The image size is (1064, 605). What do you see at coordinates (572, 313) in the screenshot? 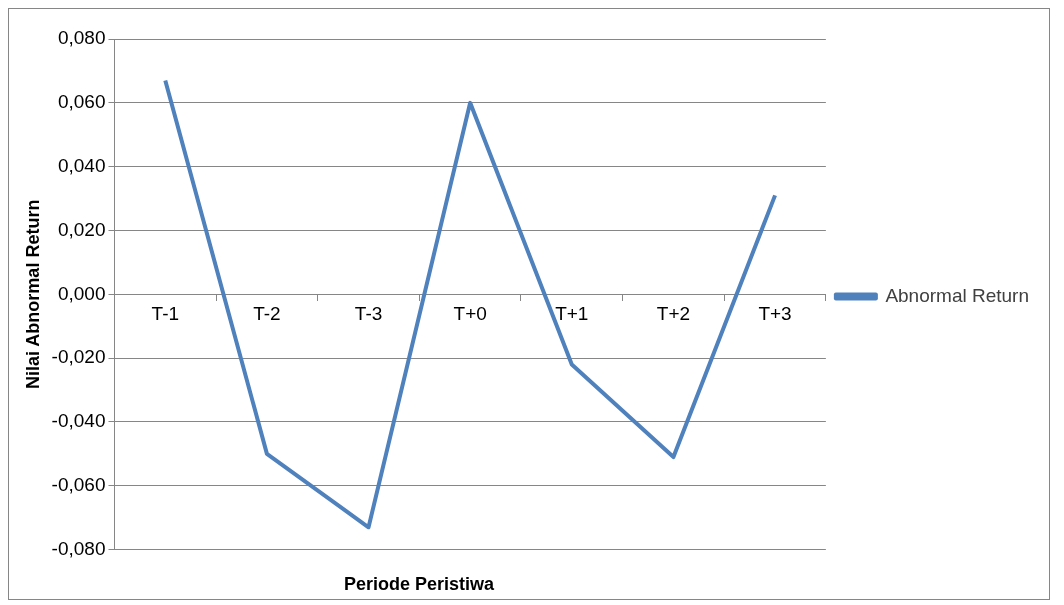
I see `x-tick-label: T+1` at bounding box center [572, 313].